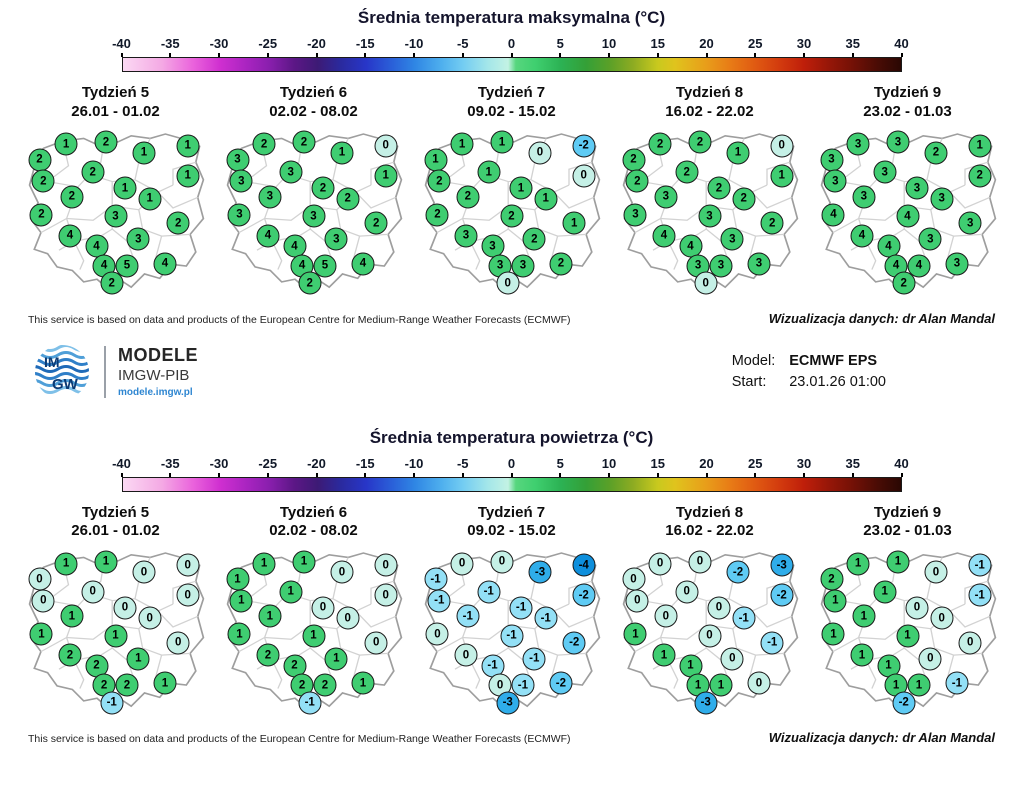 The height and width of the screenshot is (800, 1023). Describe the element at coordinates (837, 382) in the screenshot. I see `start-value: 23.01.26 01:00` at that location.